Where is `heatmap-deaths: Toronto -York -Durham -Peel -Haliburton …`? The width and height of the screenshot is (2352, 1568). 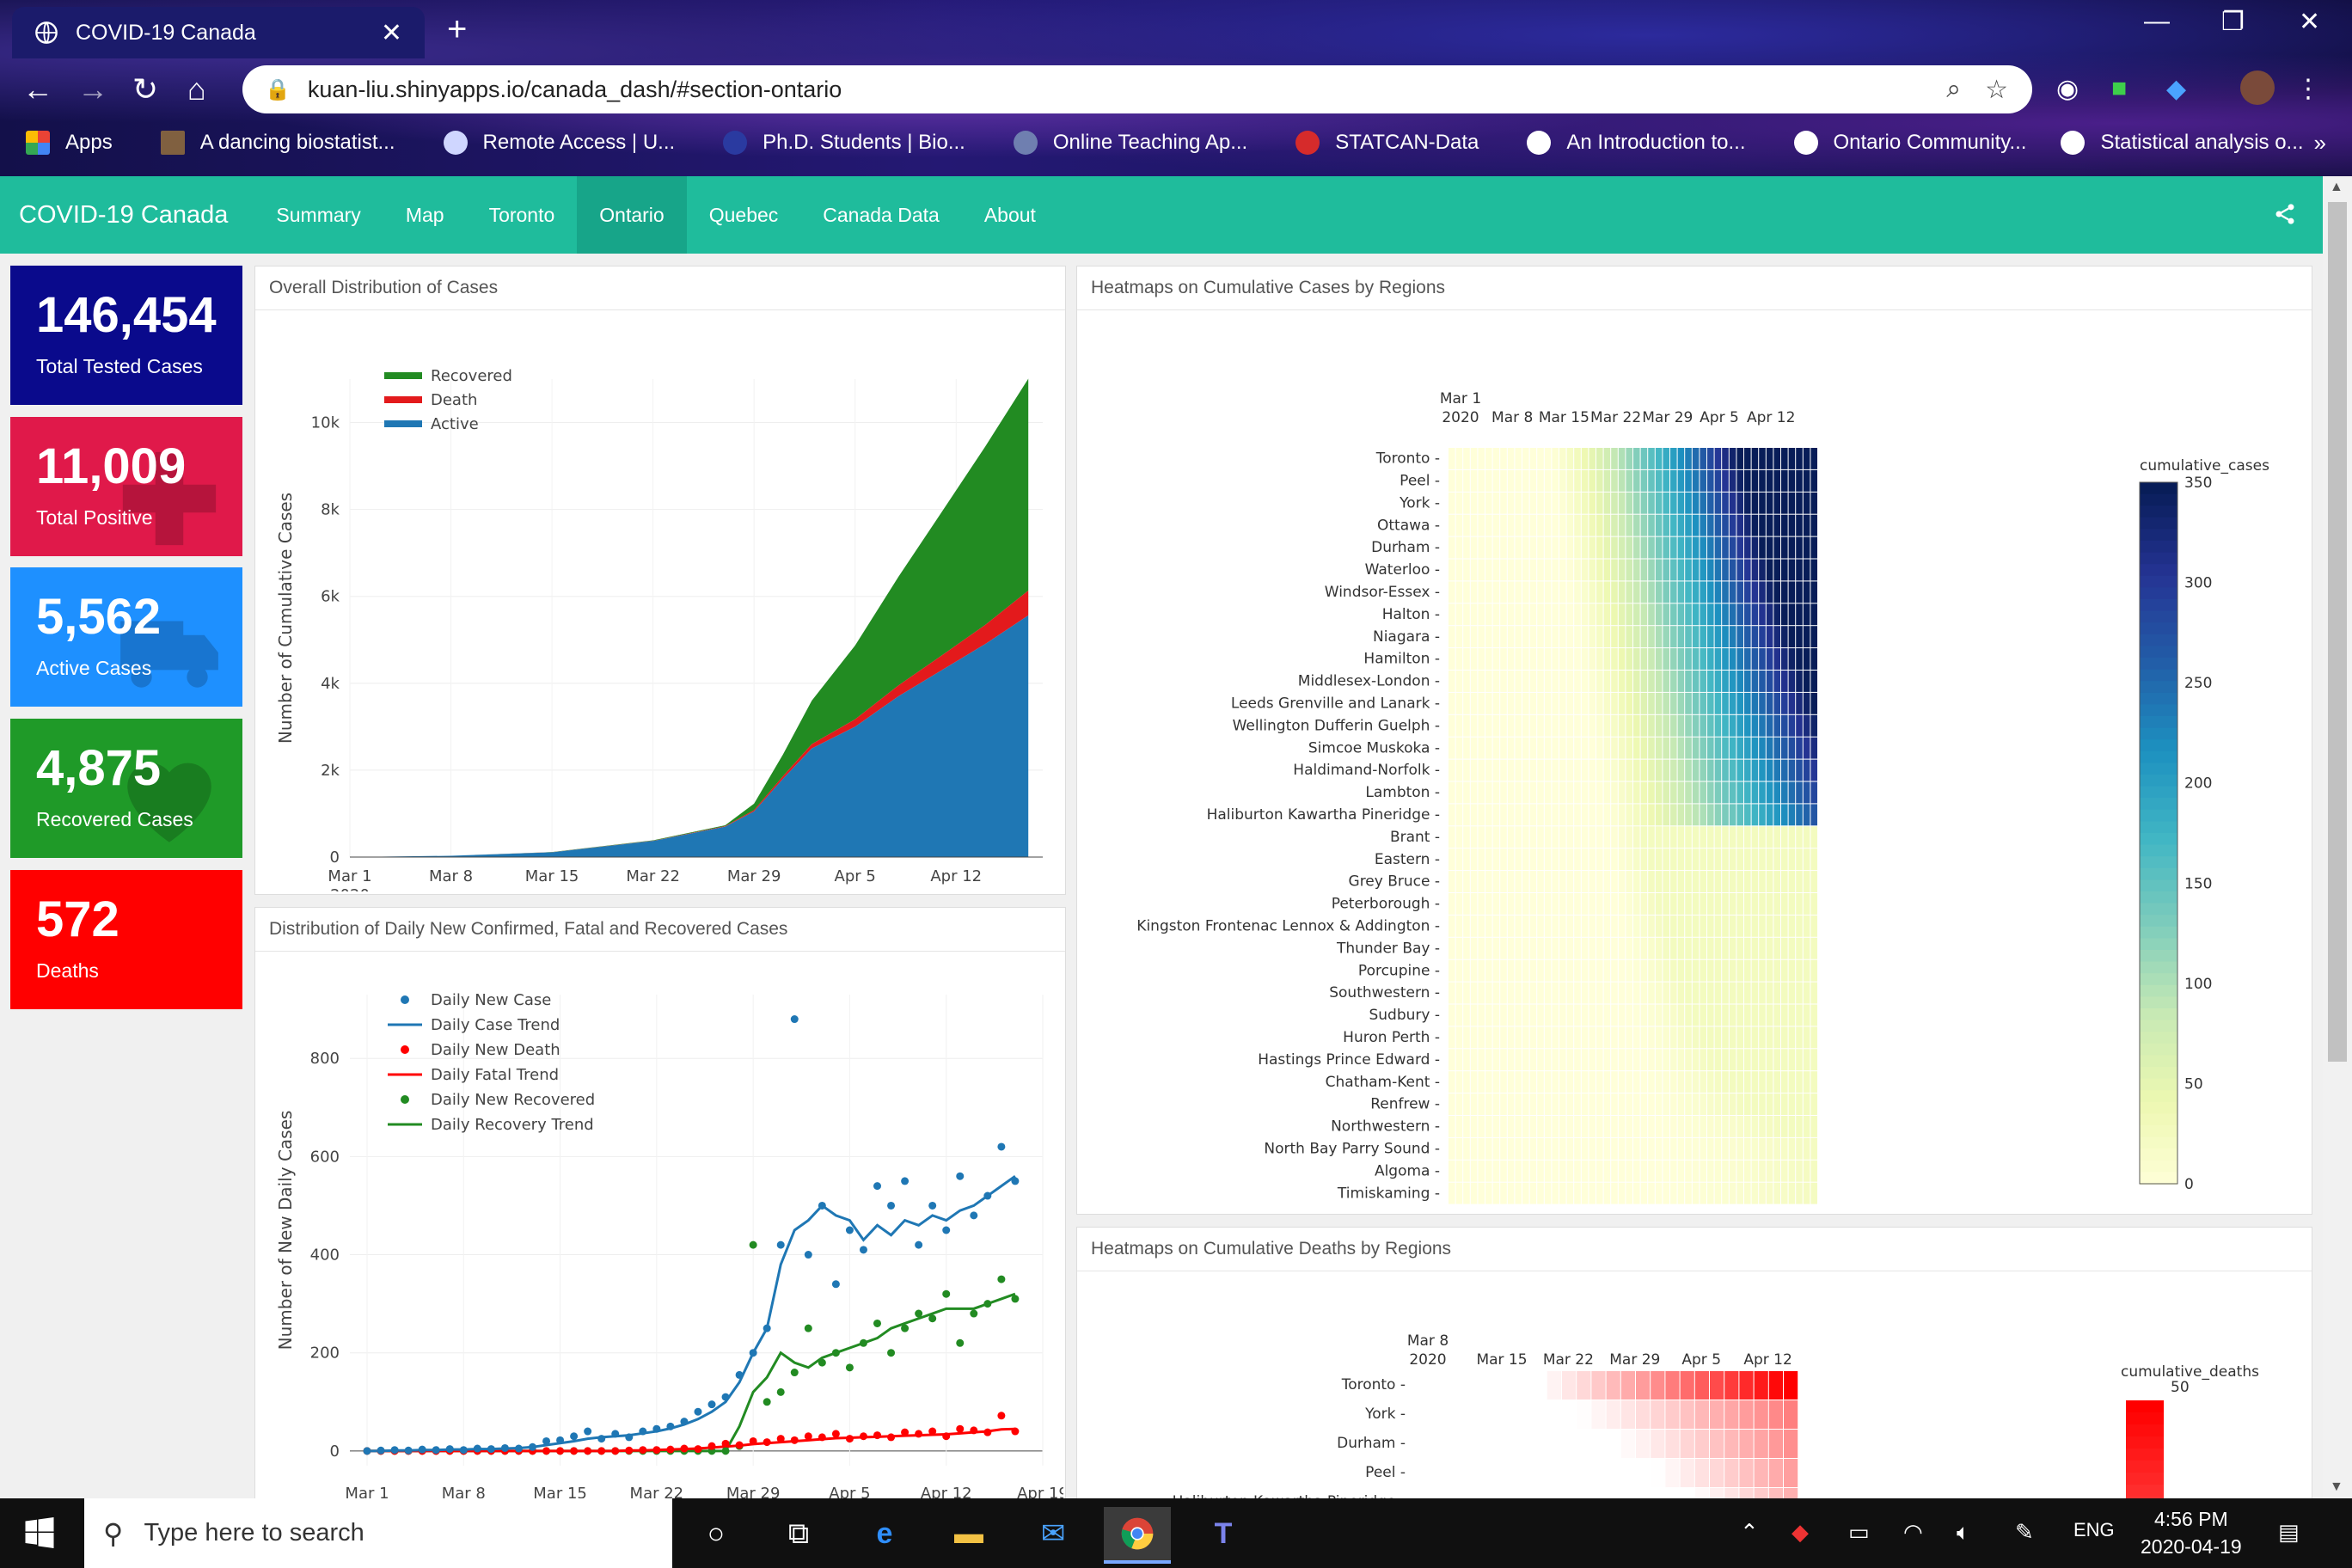
heatmap-deaths: Toronto -York -Durham -Peel -Haliburton … is located at coordinates (1693, 1396).